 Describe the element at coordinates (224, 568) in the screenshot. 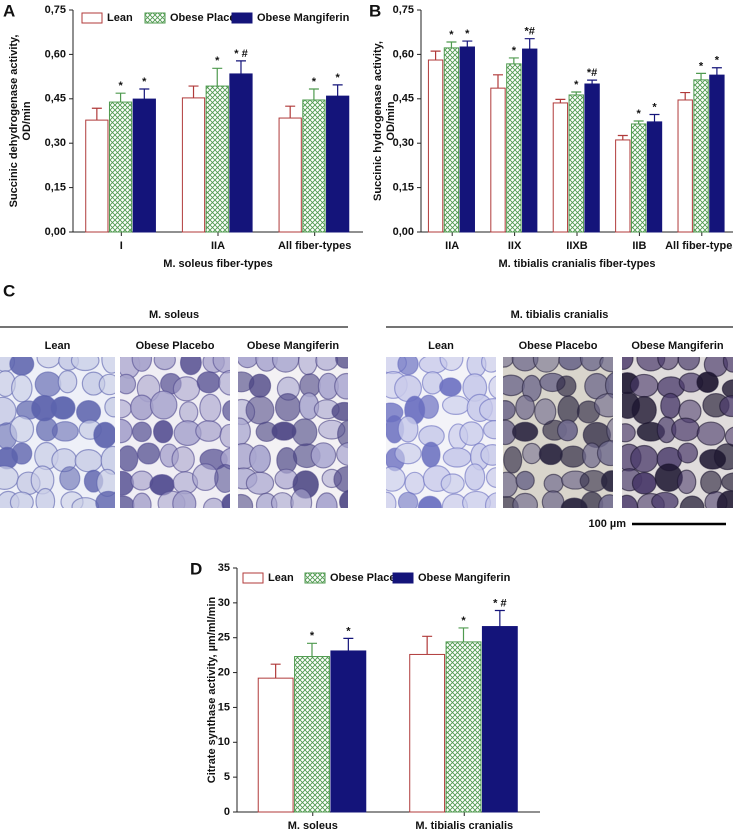

I see `y-tick-label: 35` at that location.